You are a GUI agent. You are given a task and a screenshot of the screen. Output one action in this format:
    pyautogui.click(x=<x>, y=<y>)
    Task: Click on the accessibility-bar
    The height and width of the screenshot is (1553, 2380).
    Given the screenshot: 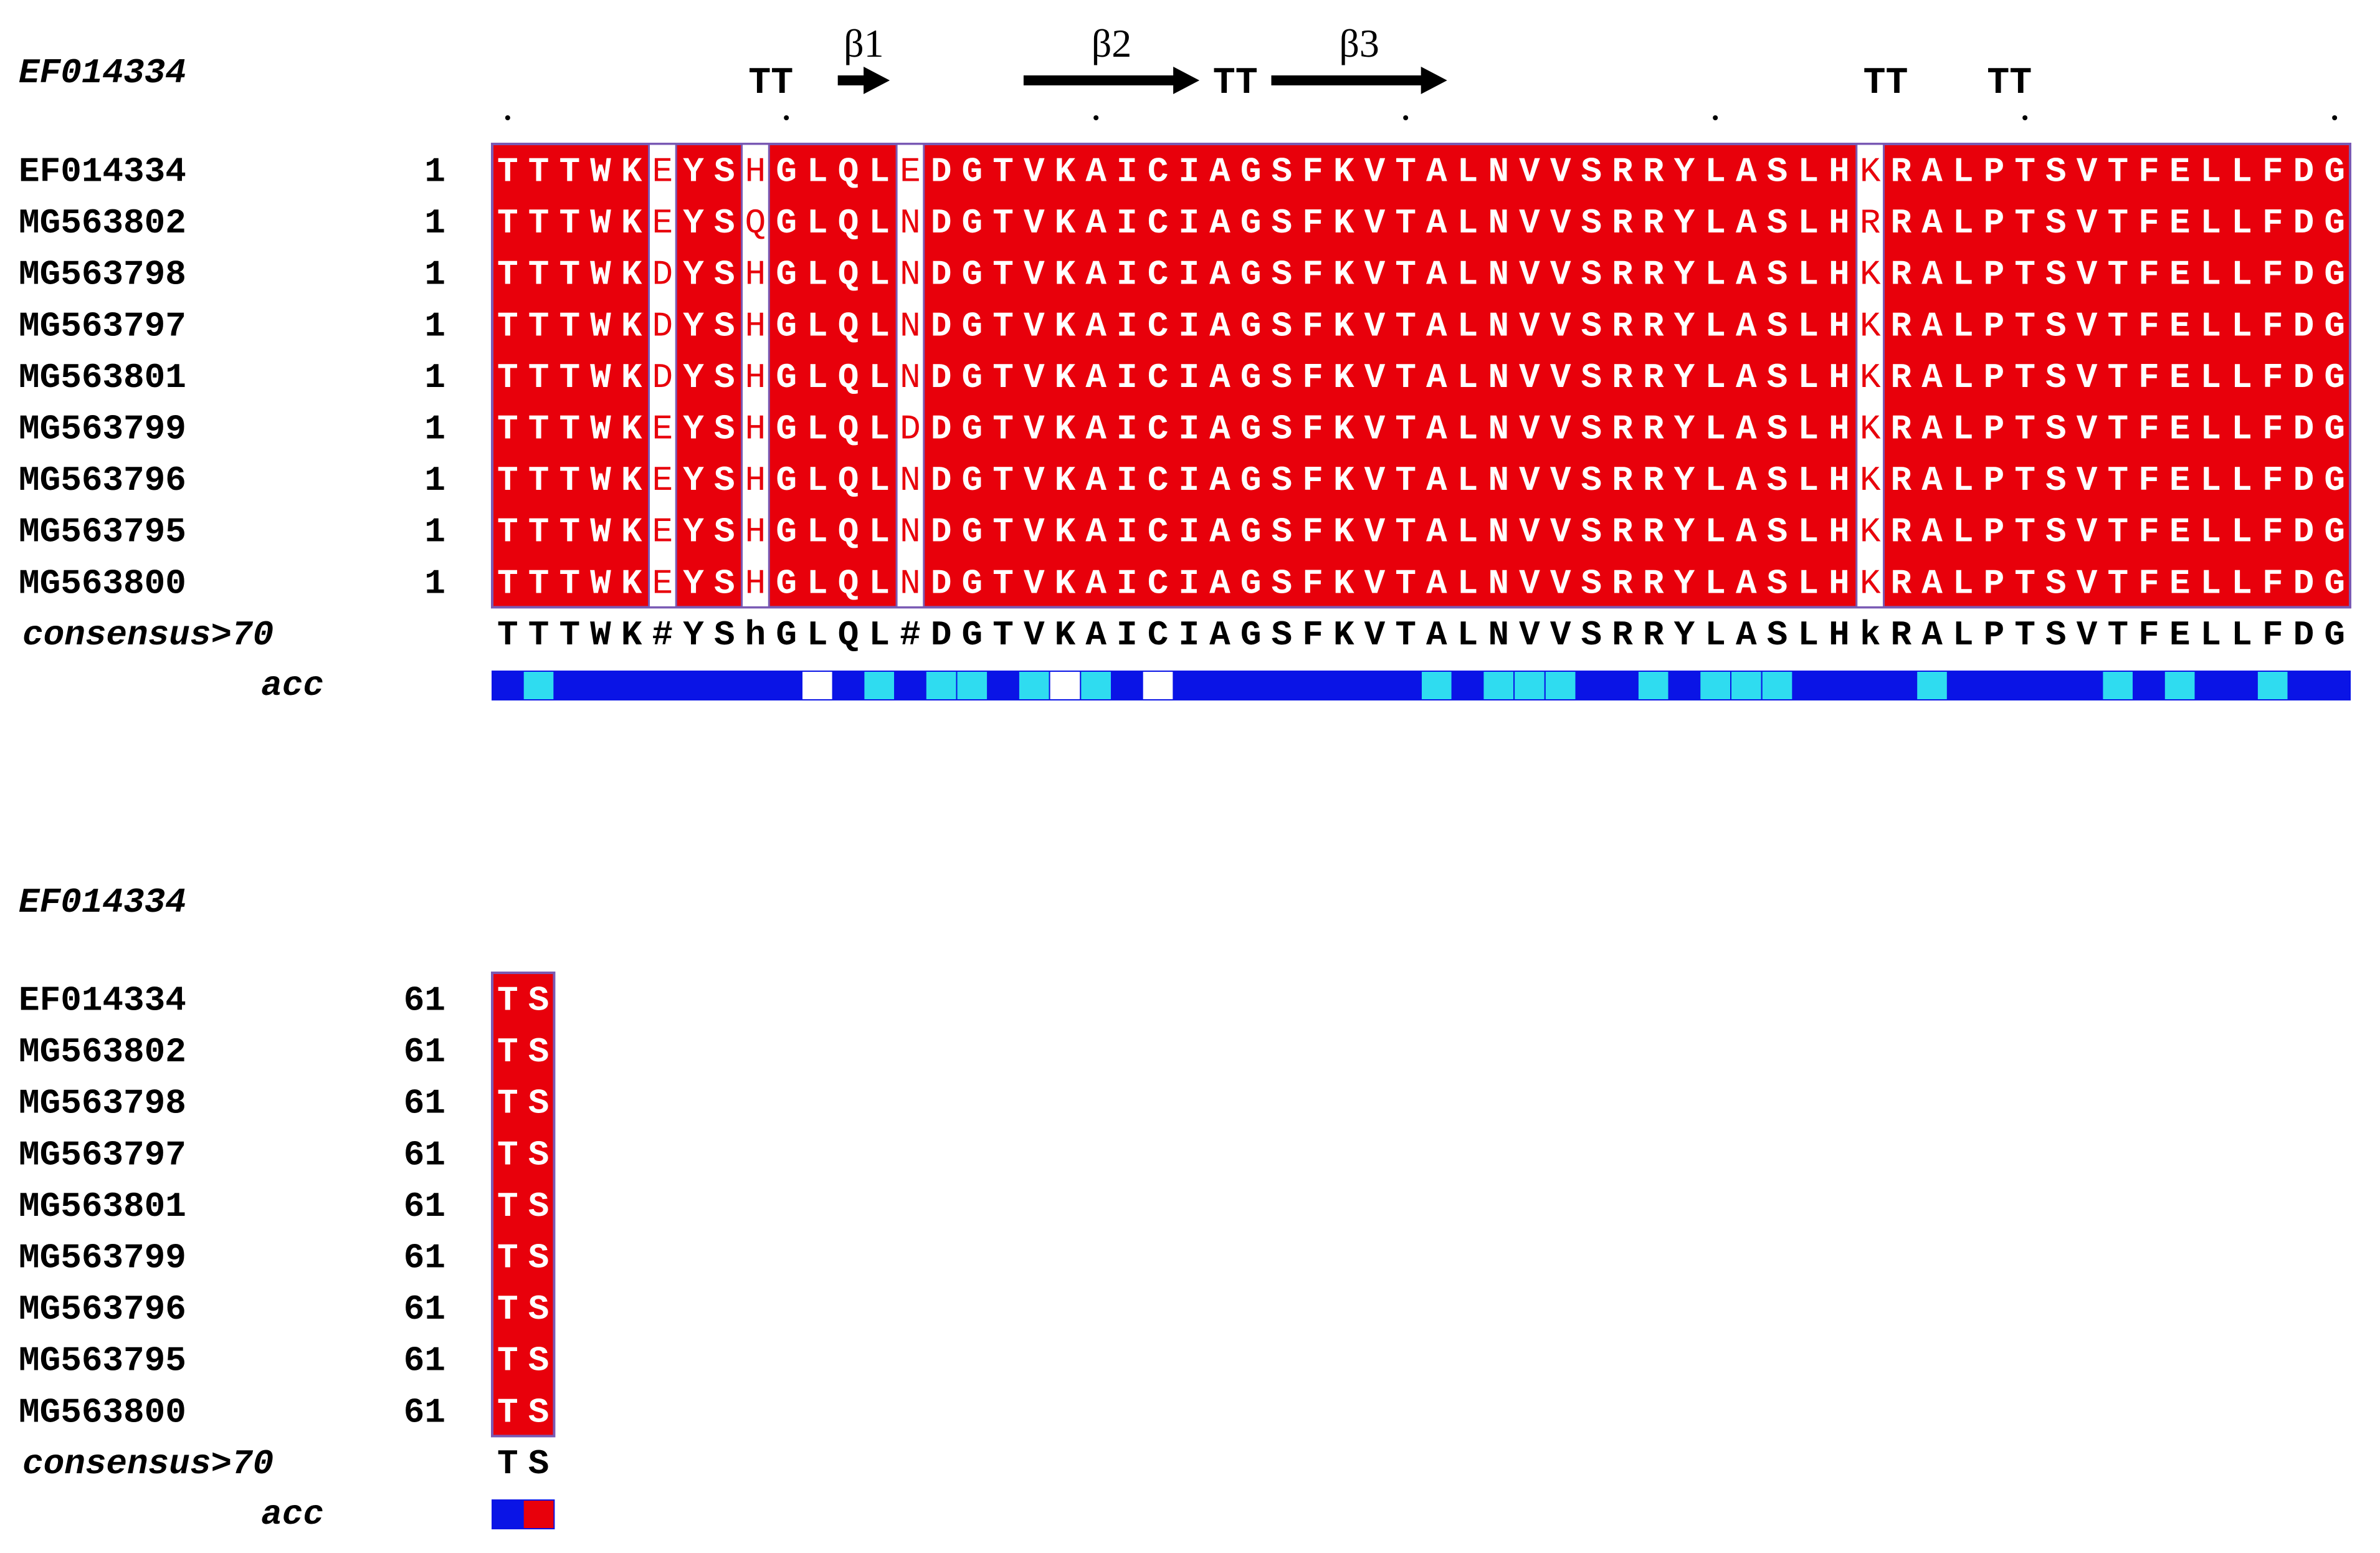 What is the action you would take?
    pyautogui.click(x=1422, y=686)
    